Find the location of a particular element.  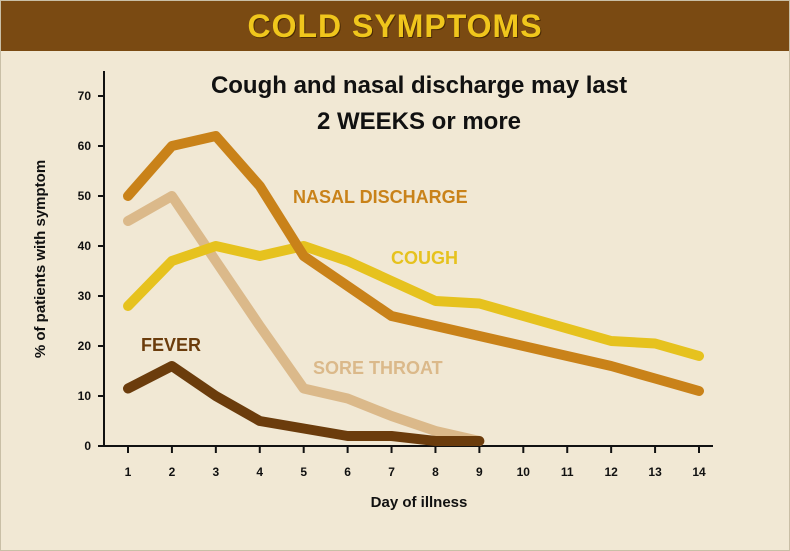

banner-title: COLD SYMPTOMS is located at coordinates (395, 25).